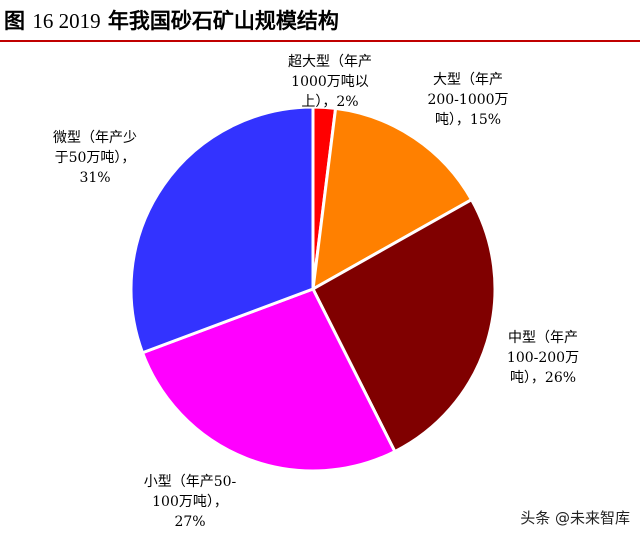 The height and width of the screenshot is (536, 640). What do you see at coordinates (66, 21) in the screenshot?
I see `figure-title-number: 16 2019` at bounding box center [66, 21].